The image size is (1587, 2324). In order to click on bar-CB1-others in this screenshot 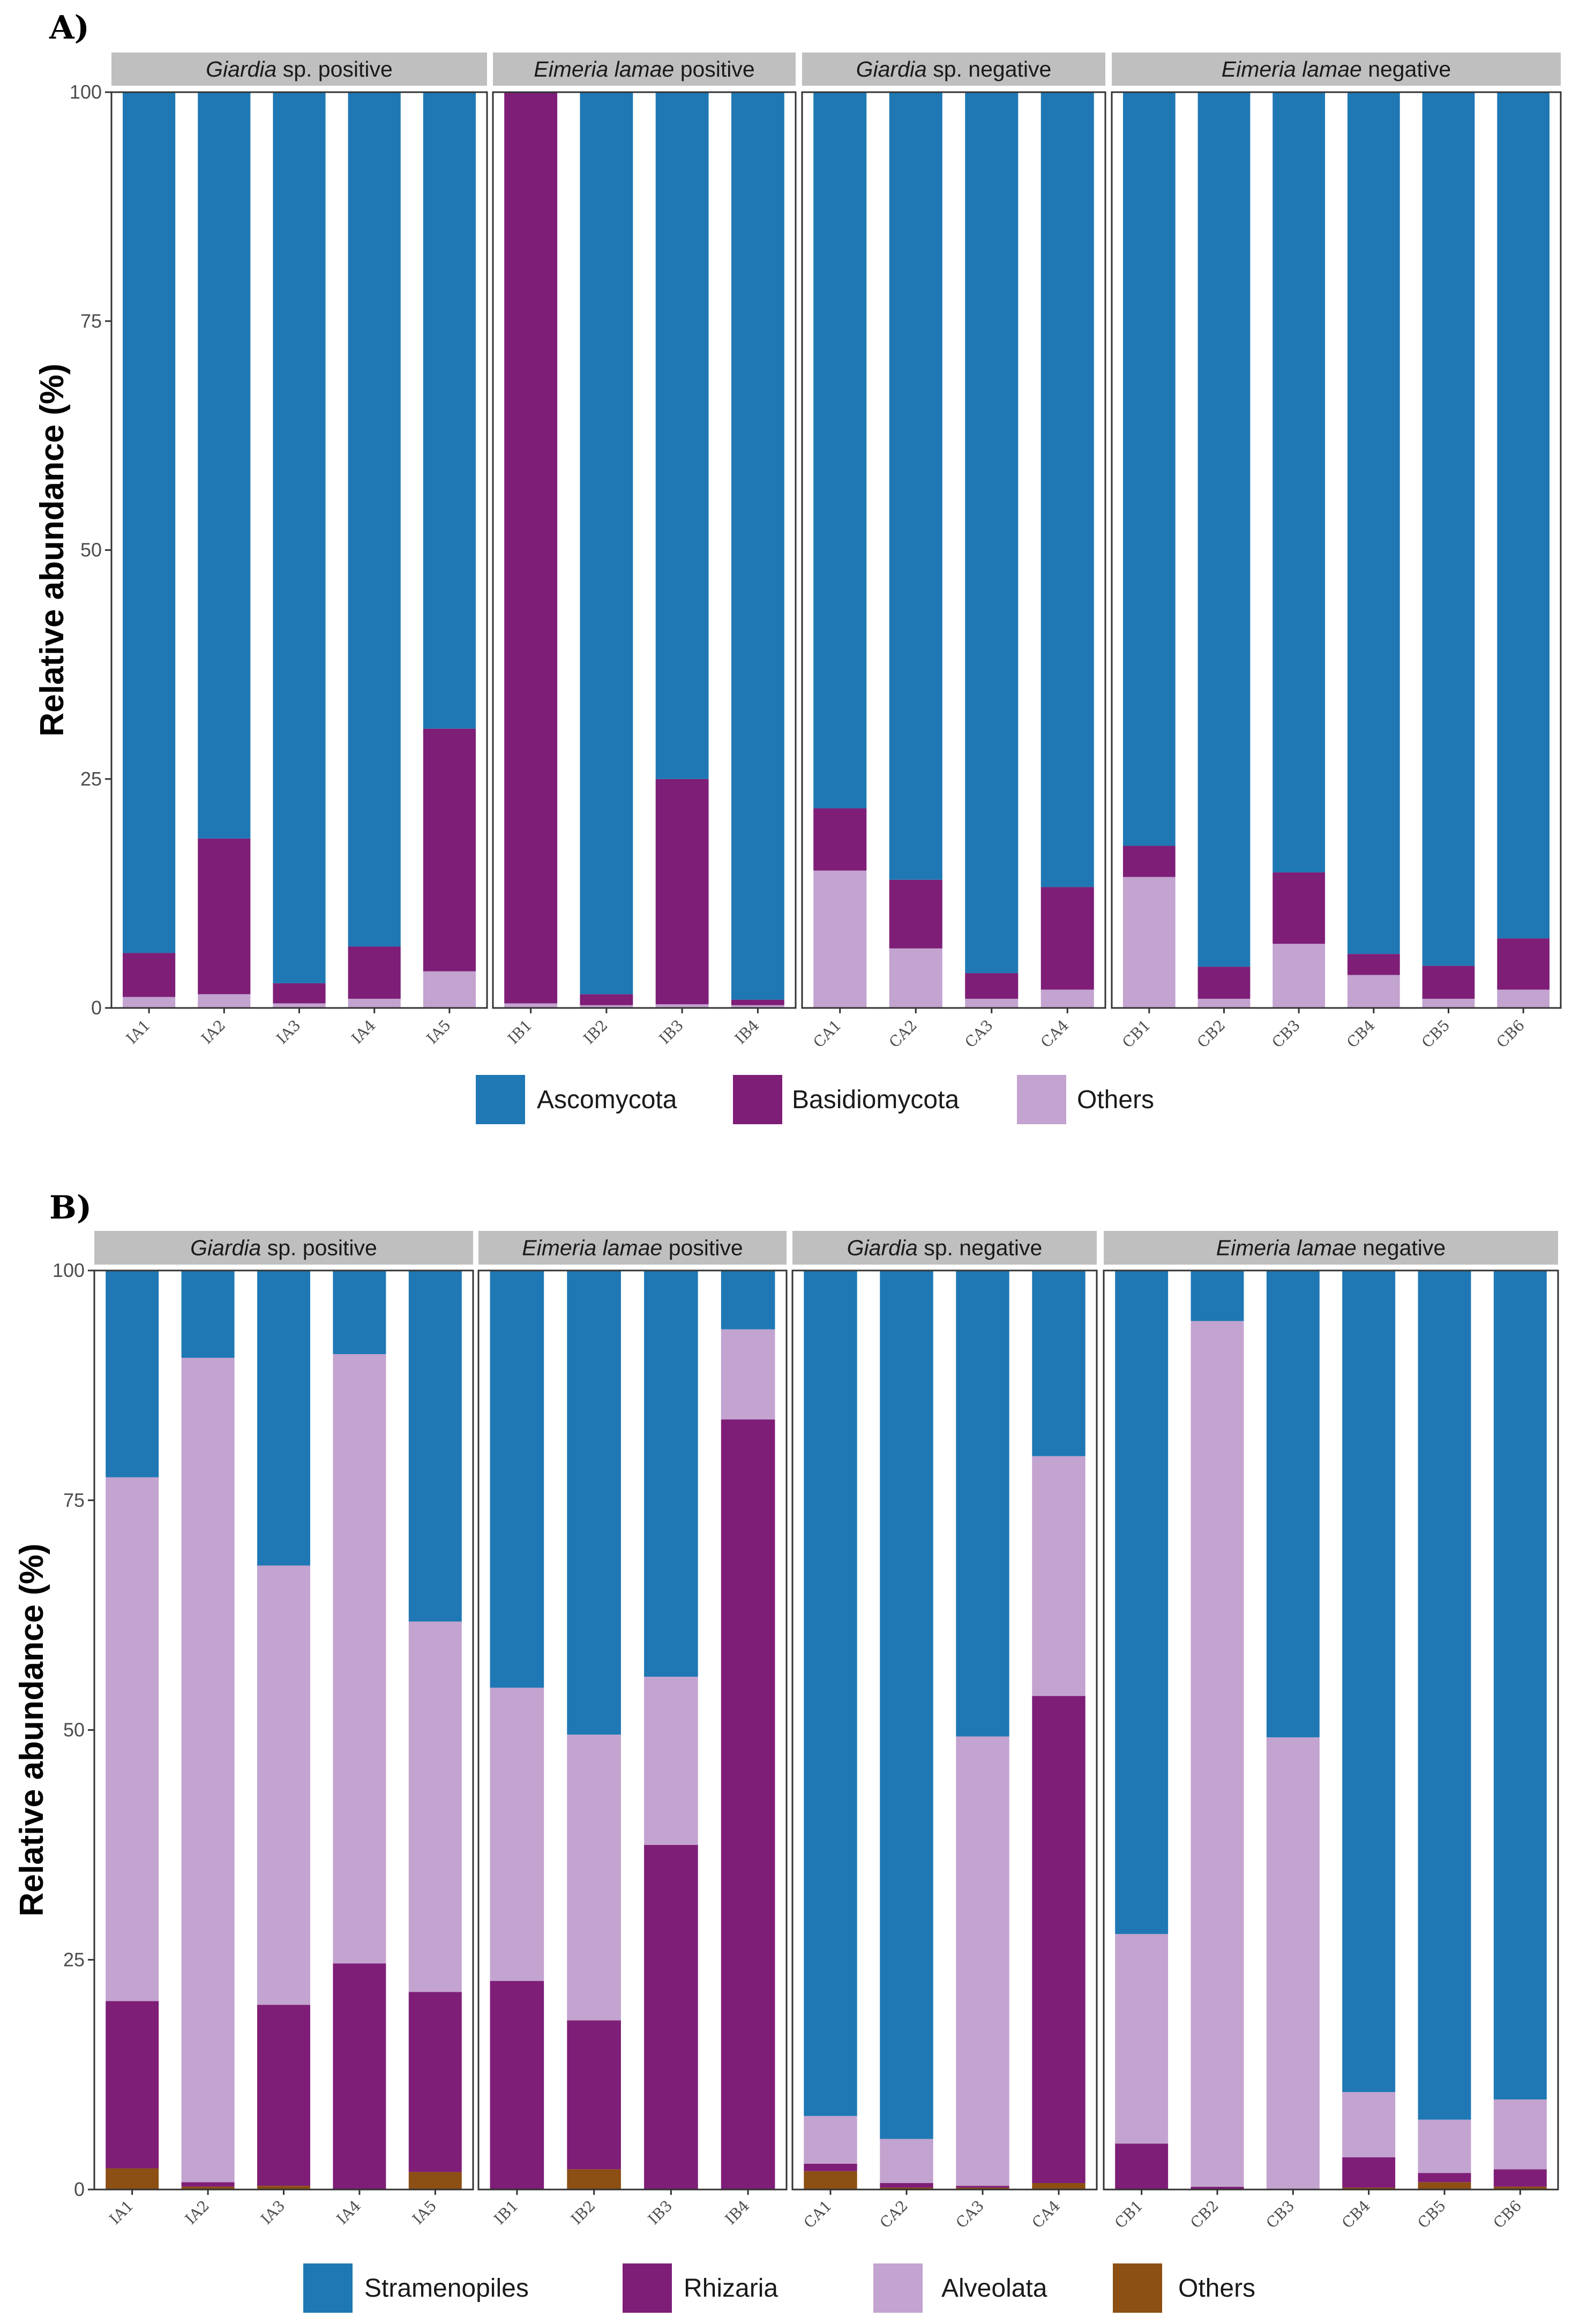, I will do `click(1149, 943)`.